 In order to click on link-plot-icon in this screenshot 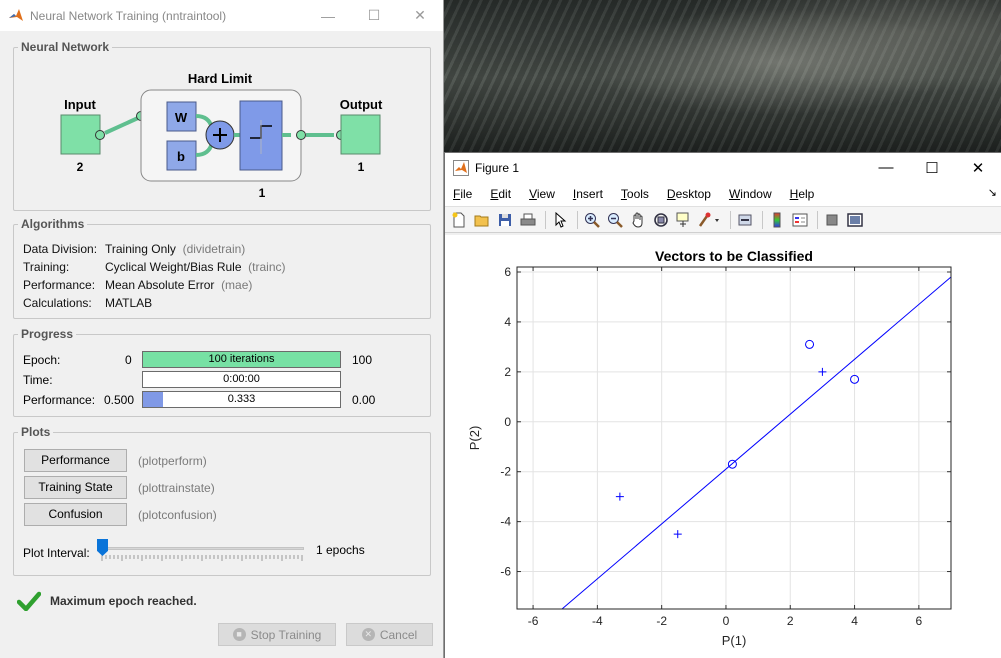, I will do `click(745, 220)`.